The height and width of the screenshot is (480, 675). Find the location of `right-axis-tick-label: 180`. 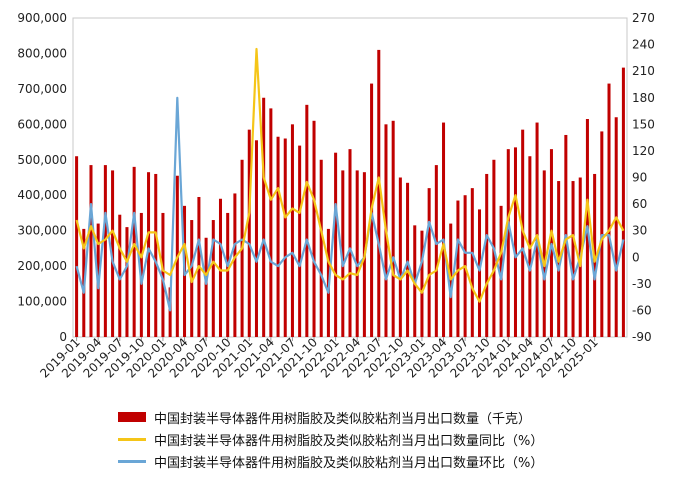

right-axis-tick-label: 180 is located at coordinates (643, 98).